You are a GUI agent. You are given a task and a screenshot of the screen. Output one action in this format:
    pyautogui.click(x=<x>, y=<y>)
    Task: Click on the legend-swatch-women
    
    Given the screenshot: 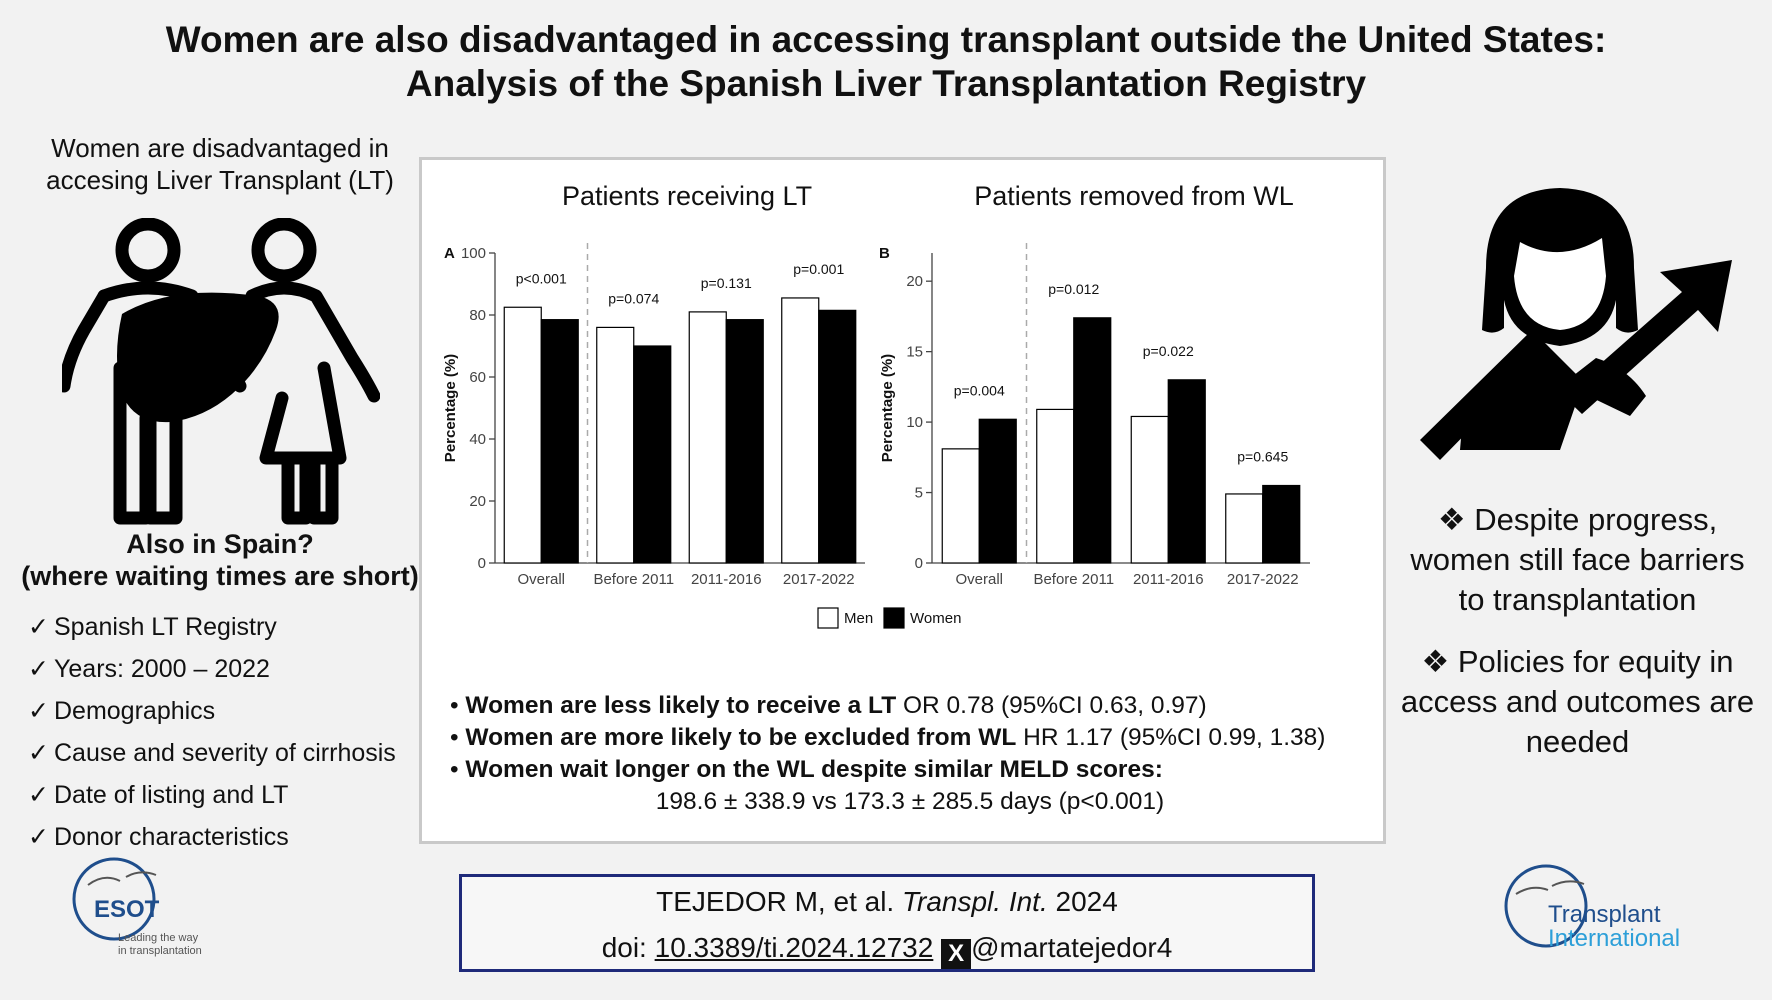 What is the action you would take?
    pyautogui.click(x=894, y=618)
    